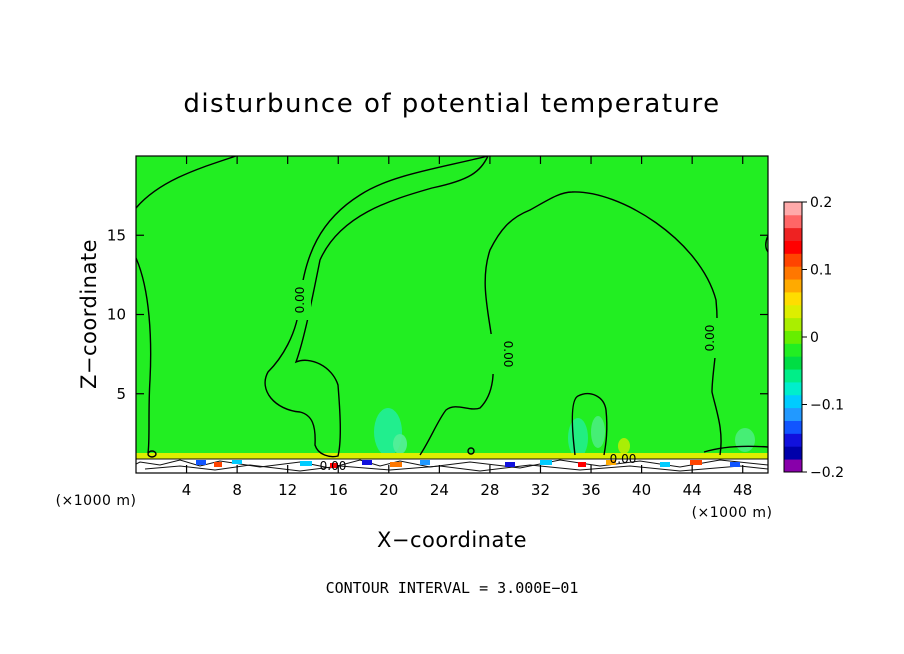 Image resolution: width=904 pixels, height=654 pixels. I want to click on x-tick-label: 44, so click(692, 490).